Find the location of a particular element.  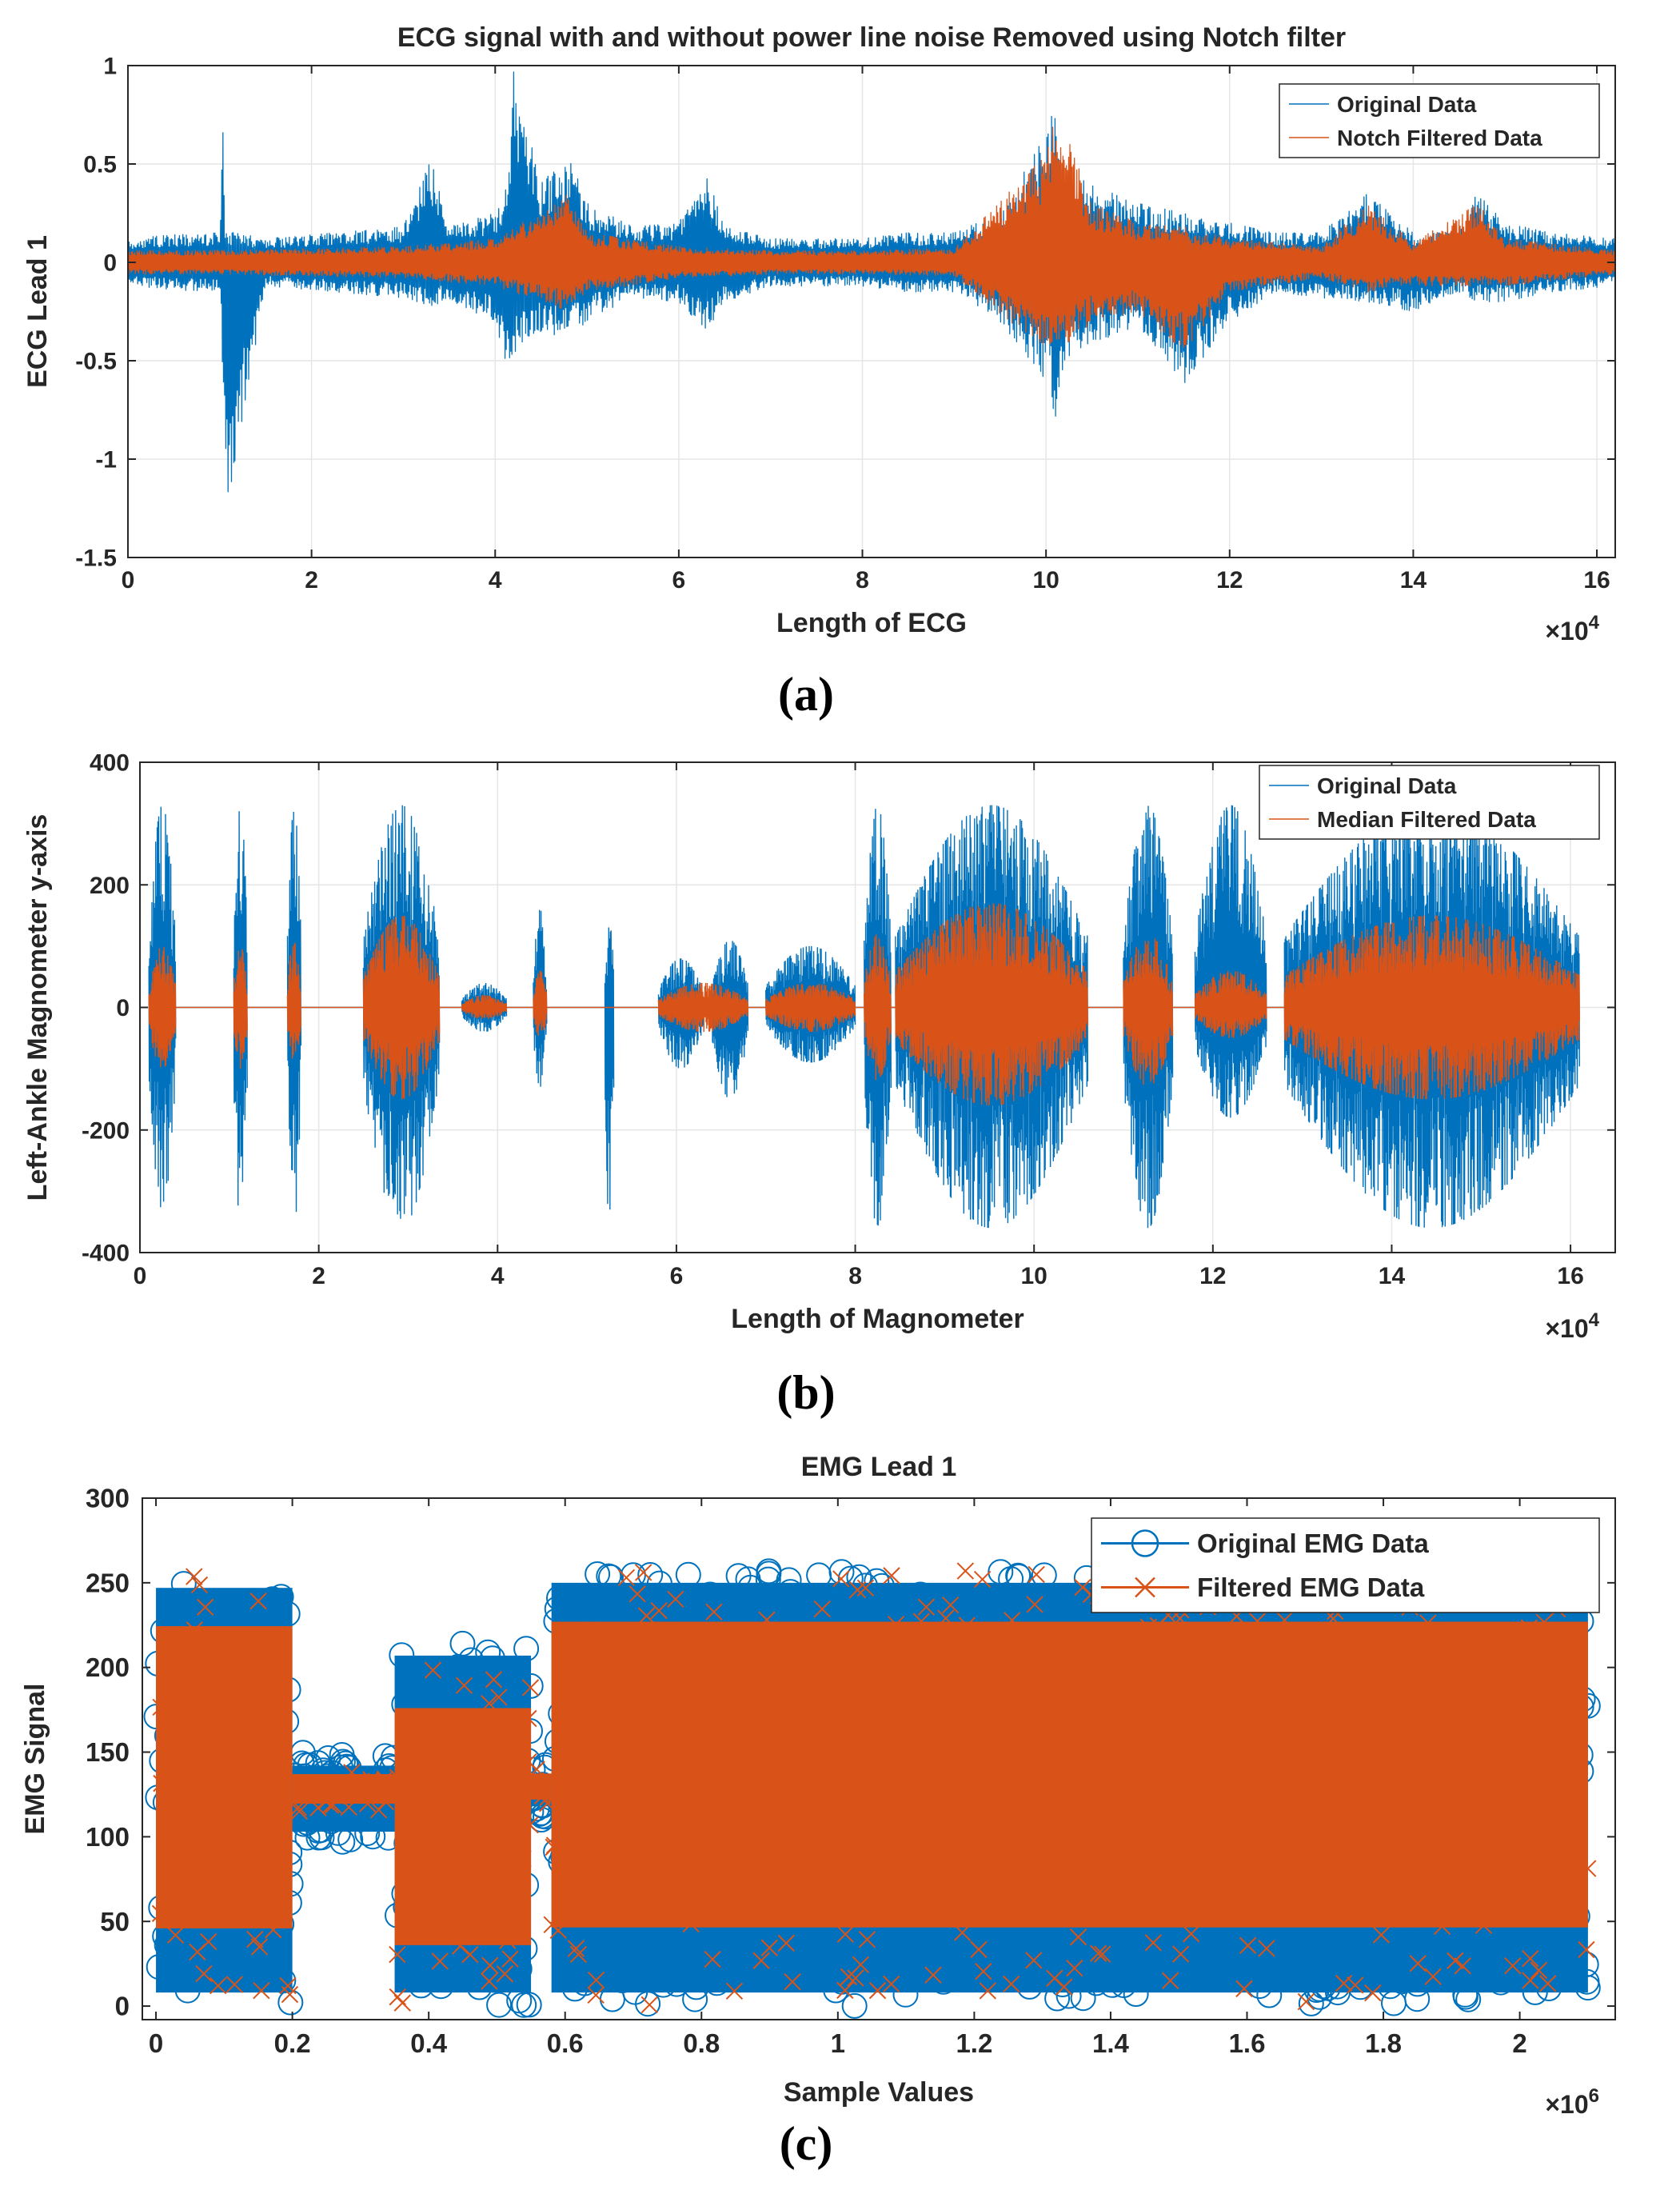

x-tick-label: 0.6 is located at coordinates (565, 2043).